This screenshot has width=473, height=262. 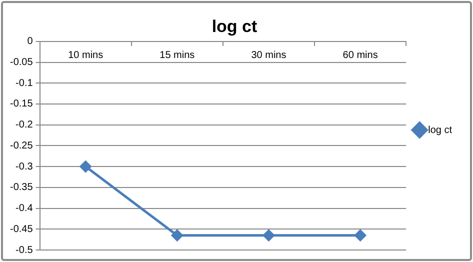 I want to click on y-tick-label: -0.1, so click(x=25, y=83).